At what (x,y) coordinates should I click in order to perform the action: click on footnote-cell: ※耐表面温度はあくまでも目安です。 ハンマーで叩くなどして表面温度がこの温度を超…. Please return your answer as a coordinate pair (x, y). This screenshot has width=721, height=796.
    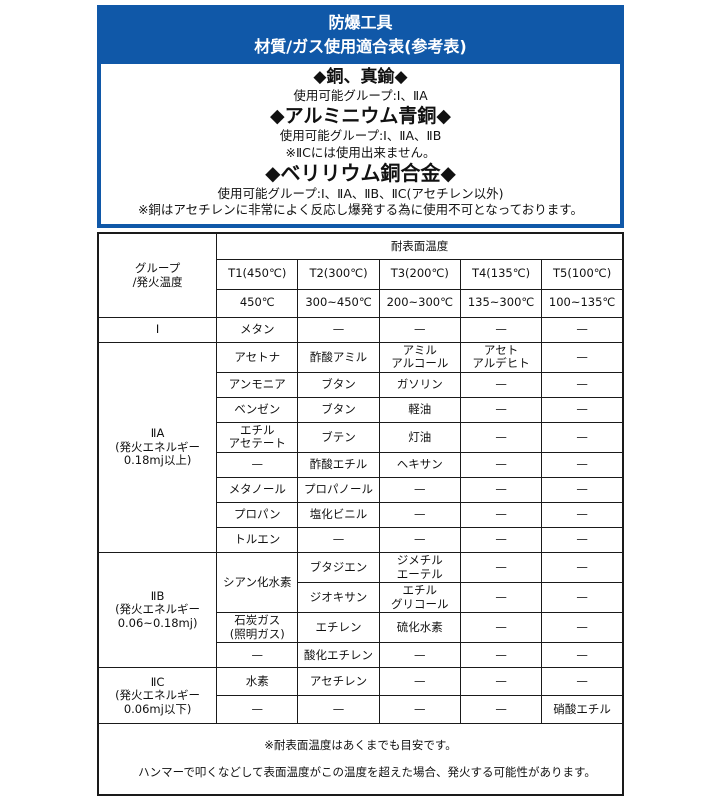
    Looking at the image, I should click on (360, 759).